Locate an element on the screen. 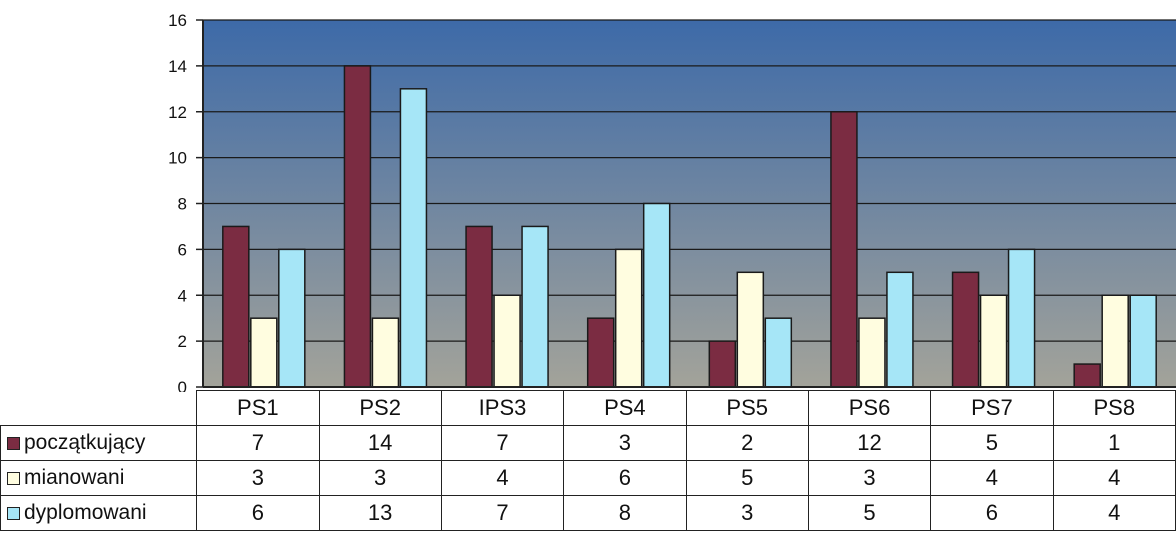 The height and width of the screenshot is (535, 1176). bar-IPS3-mianowani is located at coordinates (507, 341).